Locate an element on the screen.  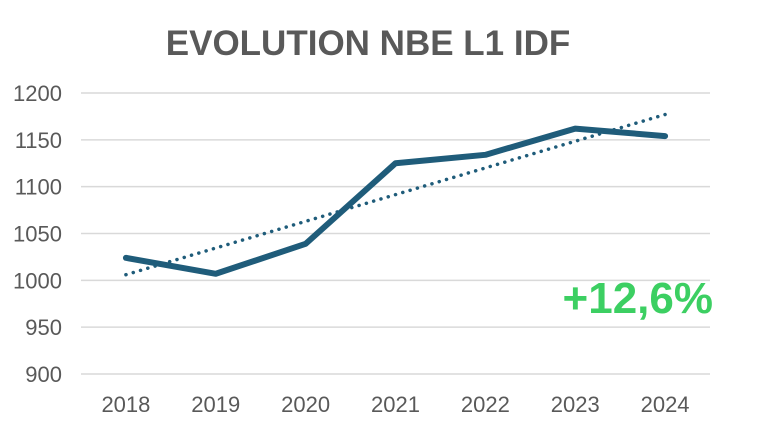
y-tick-label: 900 is located at coordinates (43, 374).